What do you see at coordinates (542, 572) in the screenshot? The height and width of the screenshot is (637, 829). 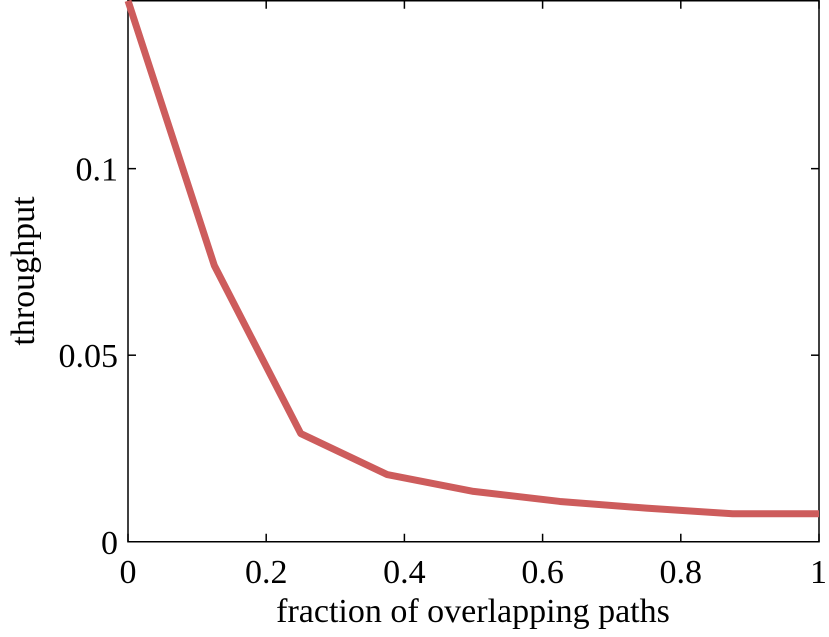 I see `x-tick-label: 0.6` at bounding box center [542, 572].